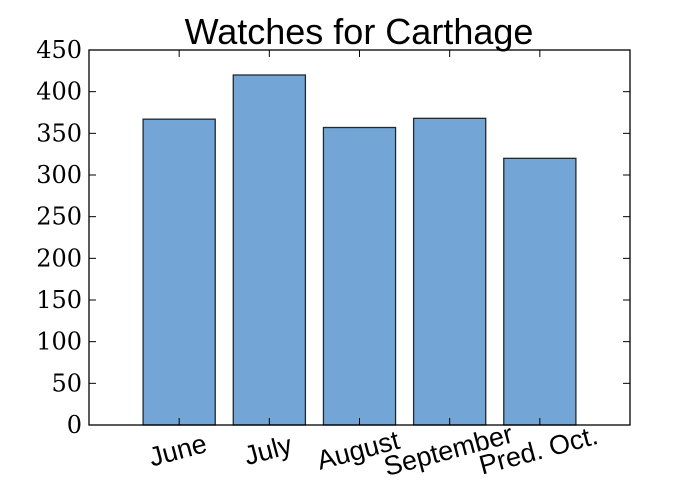  I want to click on bar-september, so click(449, 271).